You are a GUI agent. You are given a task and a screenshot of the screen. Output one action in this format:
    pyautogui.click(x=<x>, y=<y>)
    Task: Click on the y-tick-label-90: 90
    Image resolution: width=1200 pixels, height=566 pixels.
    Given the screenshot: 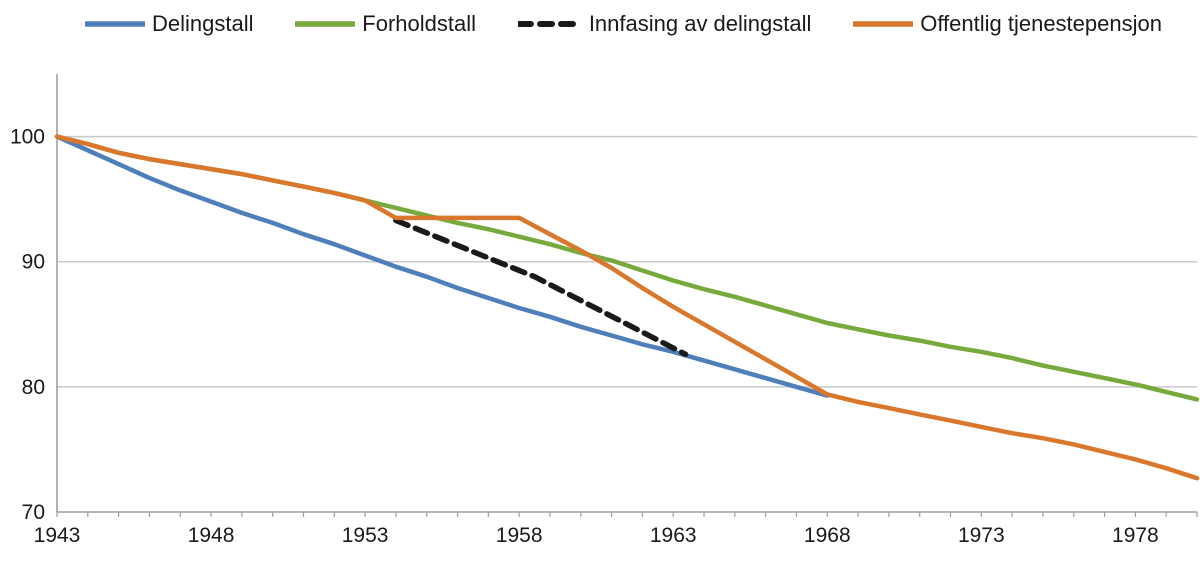 What is the action you would take?
    pyautogui.click(x=33, y=262)
    